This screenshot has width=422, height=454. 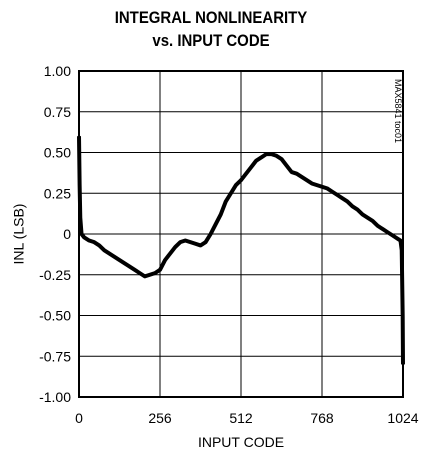 What do you see at coordinates (241, 418) in the screenshot?
I see `x-tick-label: 512` at bounding box center [241, 418].